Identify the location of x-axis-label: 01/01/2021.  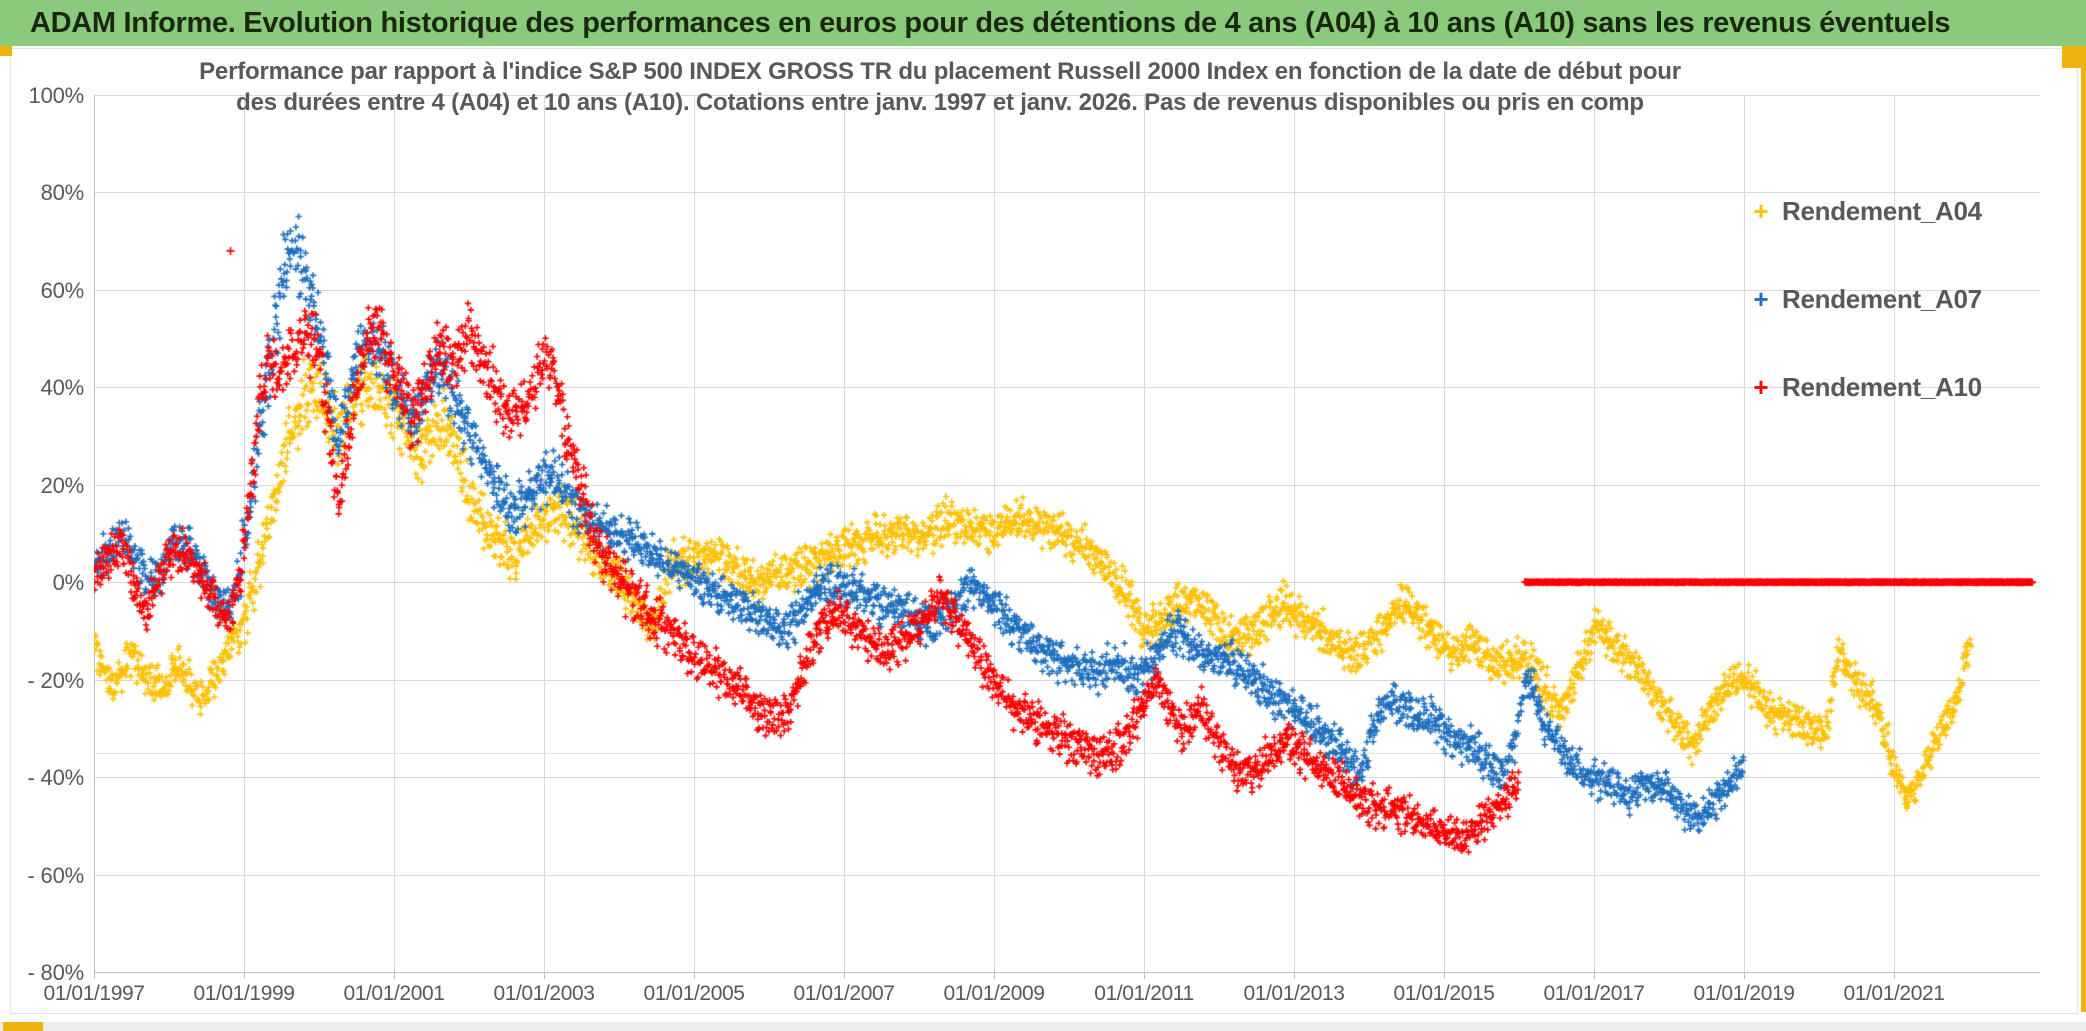
(1894, 993).